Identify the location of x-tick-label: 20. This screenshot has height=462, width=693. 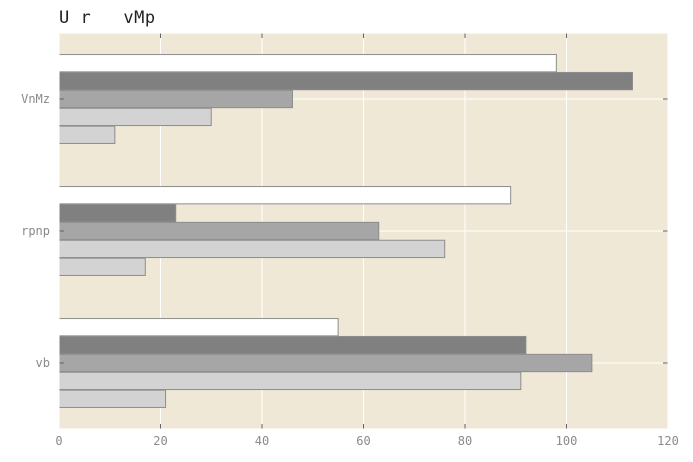
(160, 441).